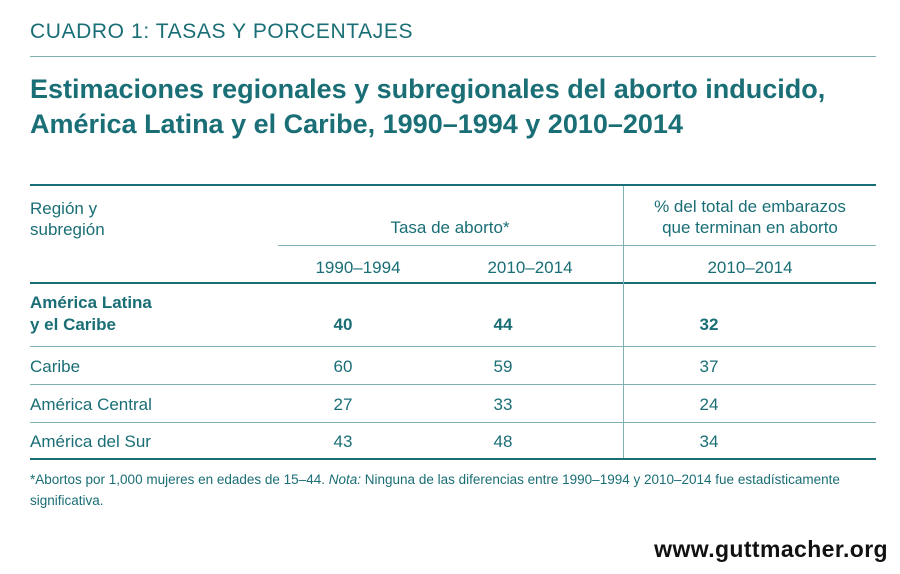 Image resolution: width=900 pixels, height=574 pixels. What do you see at coordinates (343, 366) in the screenshot?
I see `rate-1990-cell: 60` at bounding box center [343, 366].